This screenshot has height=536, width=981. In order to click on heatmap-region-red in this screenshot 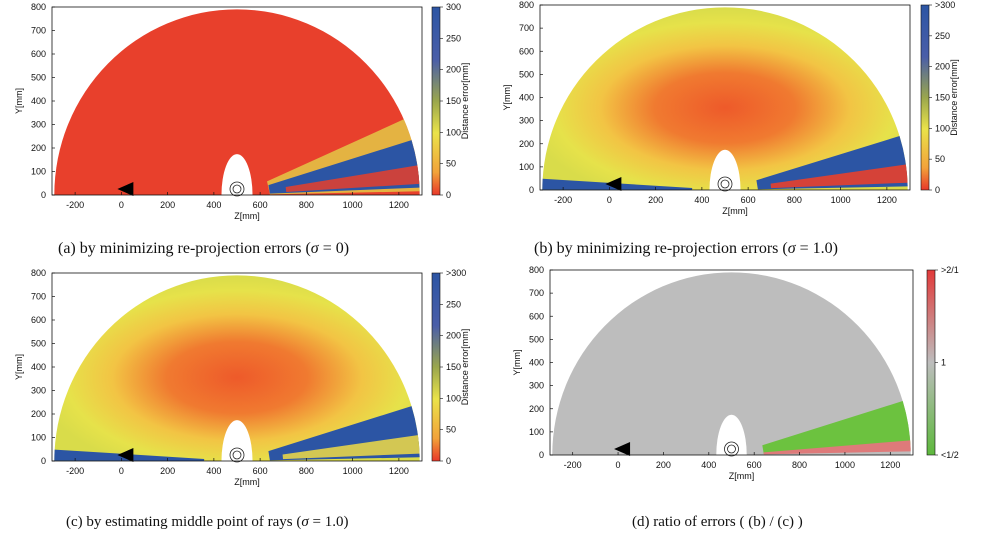, I will do `click(837, 447)`.